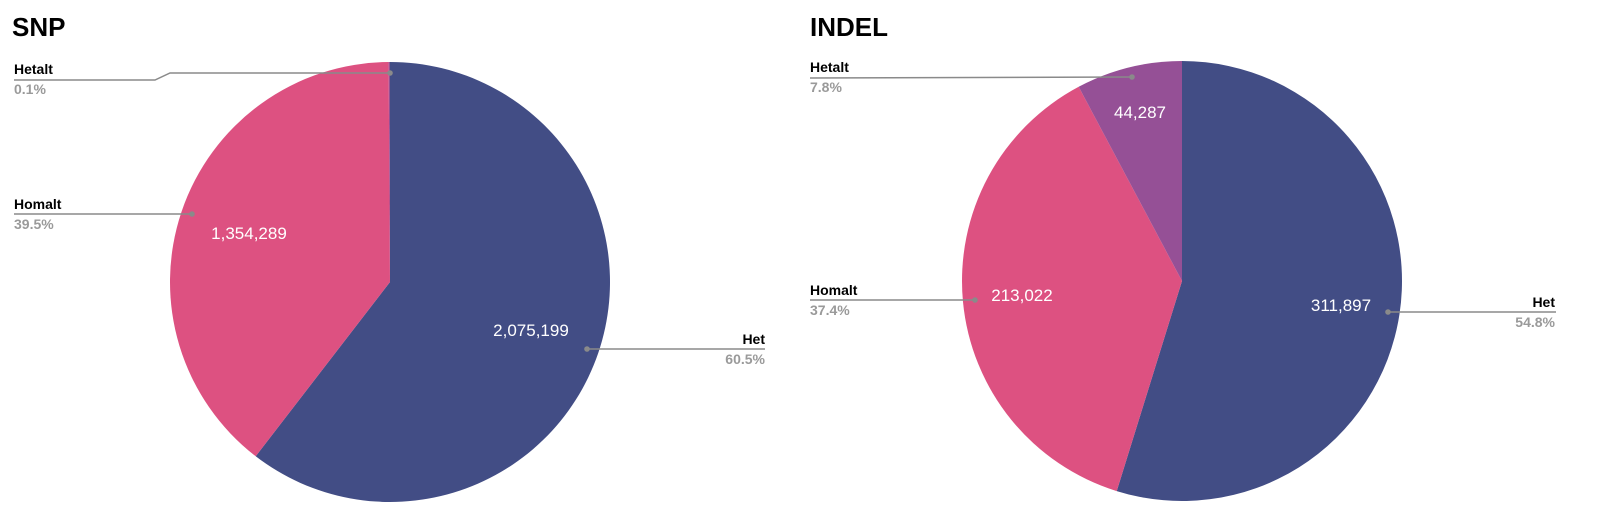 The image size is (1600, 523). Describe the element at coordinates (249, 233) in the screenshot. I see `value-label-homalt: 1,354,289` at that location.